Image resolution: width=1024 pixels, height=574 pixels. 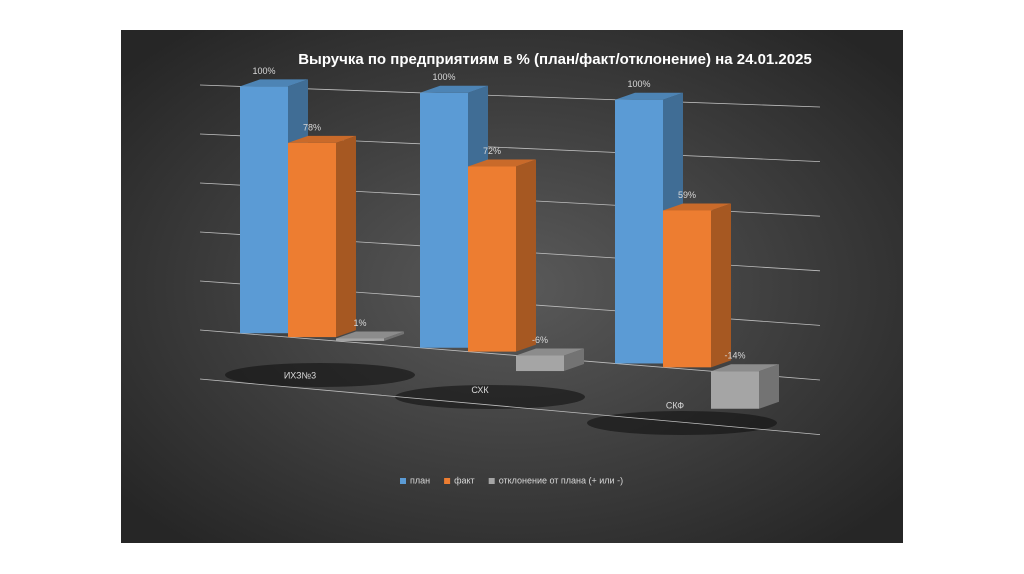 What do you see at coordinates (540, 340) in the screenshot?
I see `data-label: -6%` at bounding box center [540, 340].